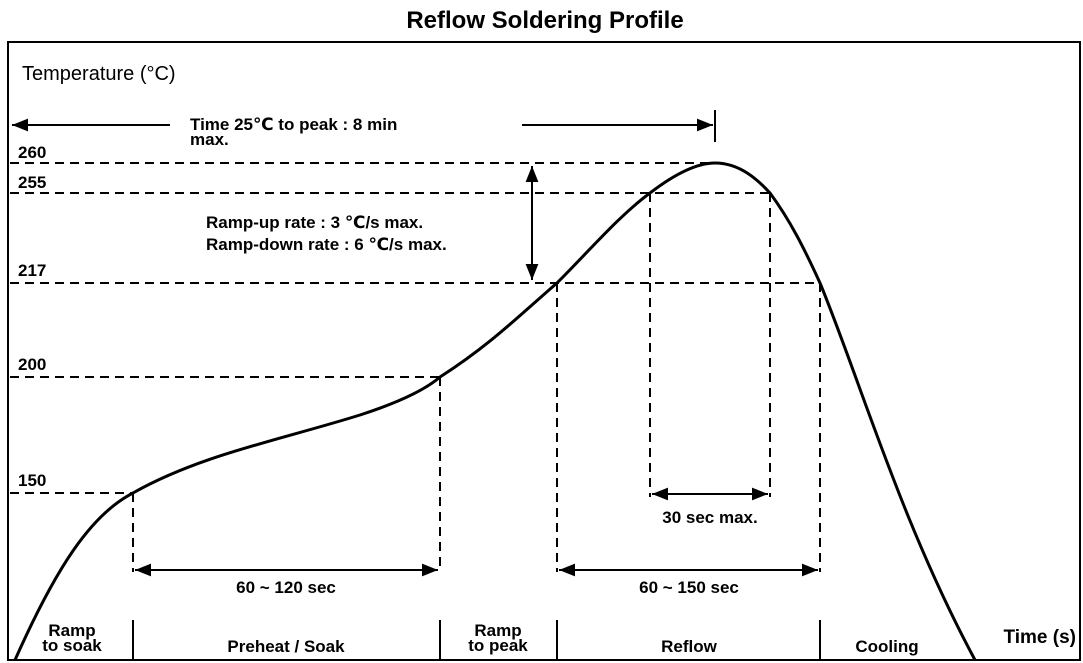  Describe the element at coordinates (689, 646) in the screenshot. I see `phase: Reflow` at that location.